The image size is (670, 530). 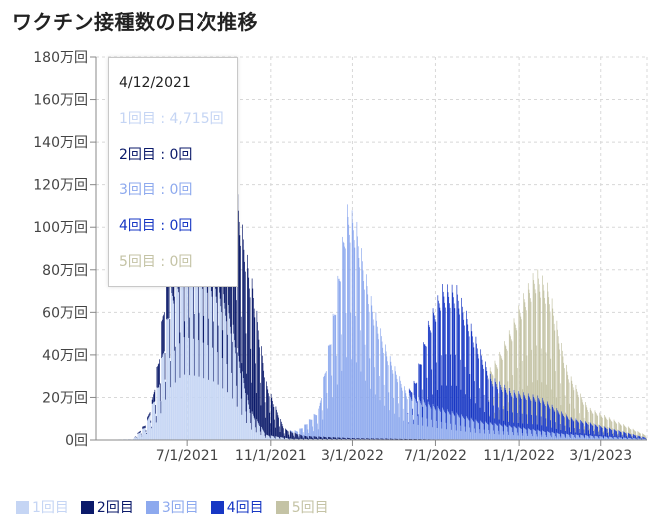 I want to click on legend-item-dose1: 1回目, so click(x=42, y=507).